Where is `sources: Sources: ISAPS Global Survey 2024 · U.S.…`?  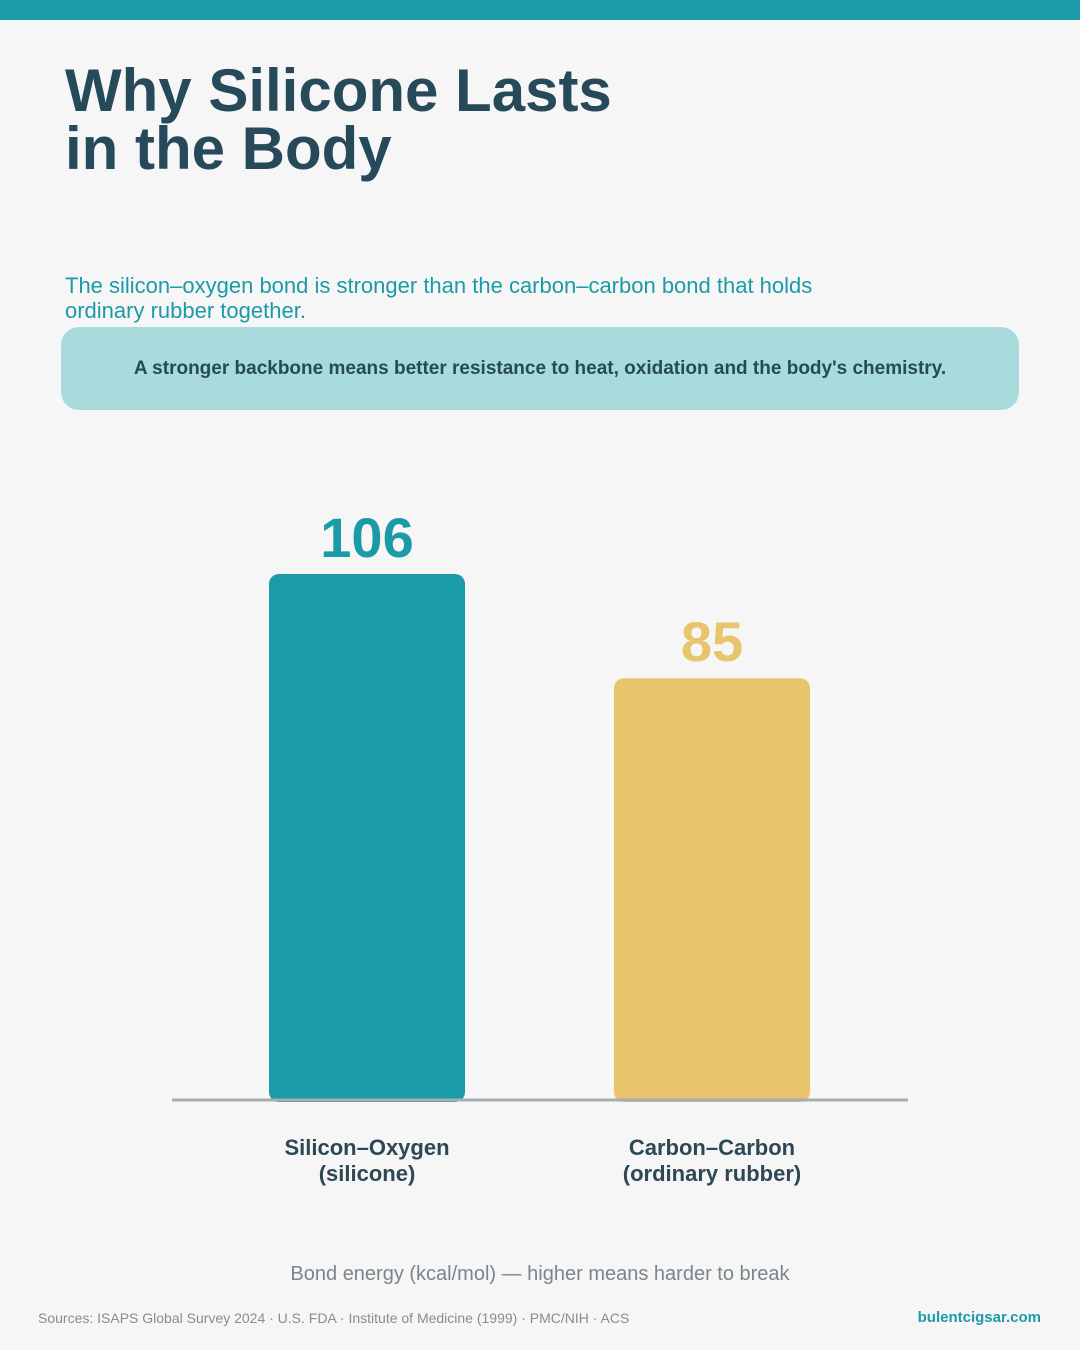
sources: Sources: ISAPS Global Survey 2024 · U.S.… is located at coordinates (334, 1318).